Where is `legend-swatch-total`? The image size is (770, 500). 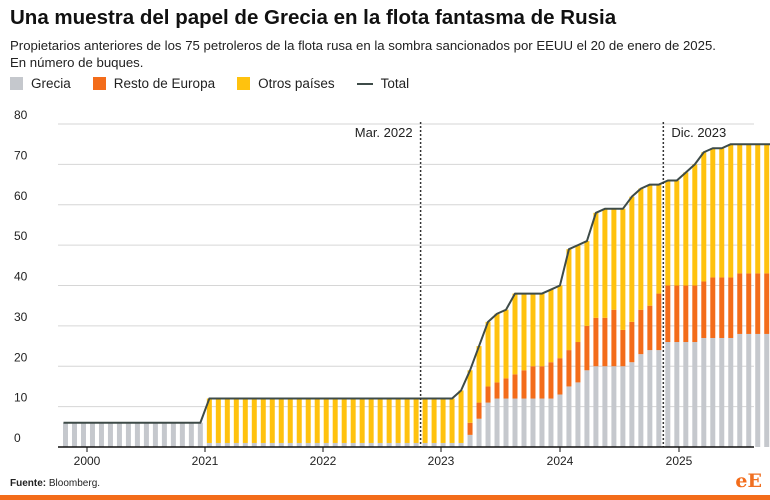
legend-swatch-total is located at coordinates (364, 83).